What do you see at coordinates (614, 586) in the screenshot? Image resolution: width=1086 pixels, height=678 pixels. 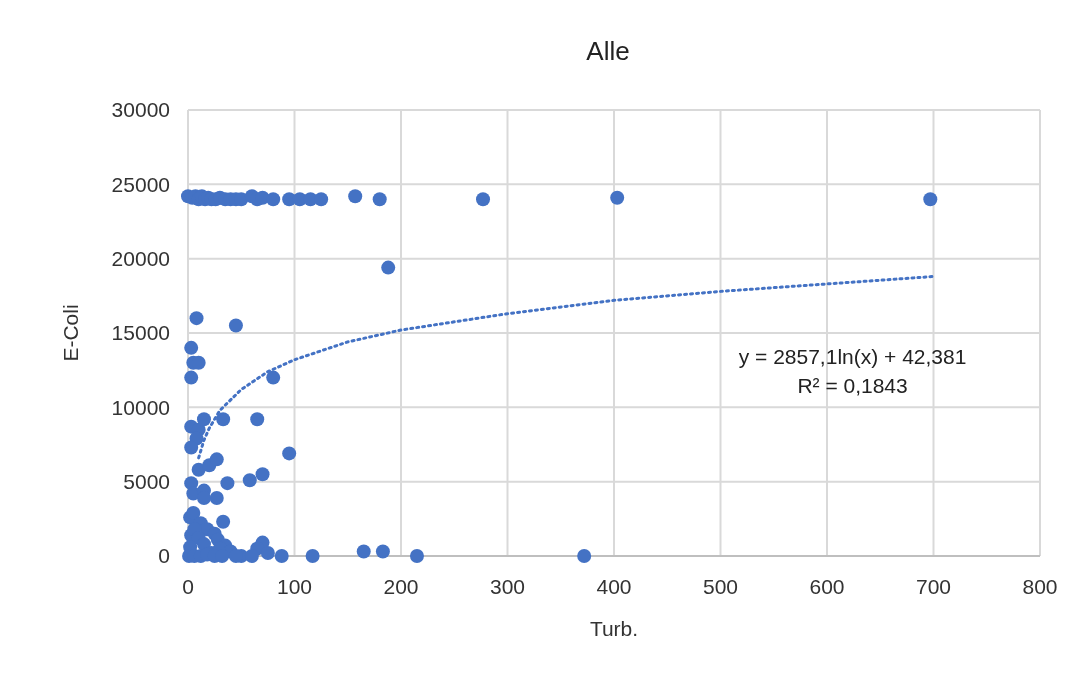 I see `x-tick-label: 400` at bounding box center [614, 586].